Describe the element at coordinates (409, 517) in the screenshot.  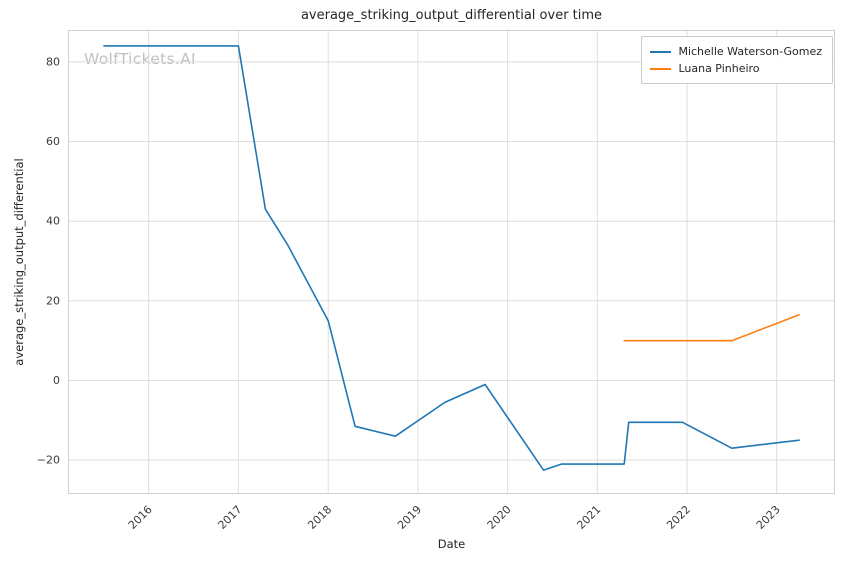
I see `x-tick-label: 2019` at that location.